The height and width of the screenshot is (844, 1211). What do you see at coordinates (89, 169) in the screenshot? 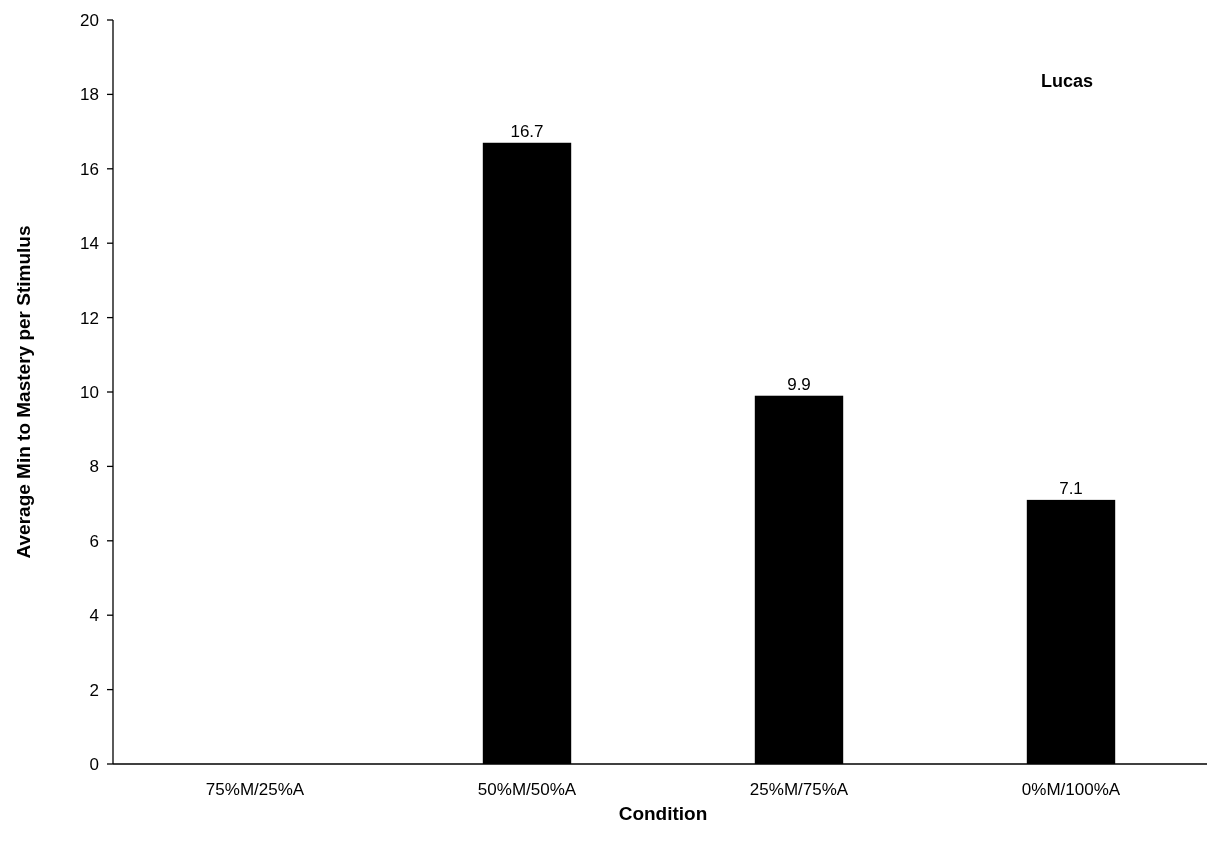
I see `y-tick-label: 16` at bounding box center [89, 169].